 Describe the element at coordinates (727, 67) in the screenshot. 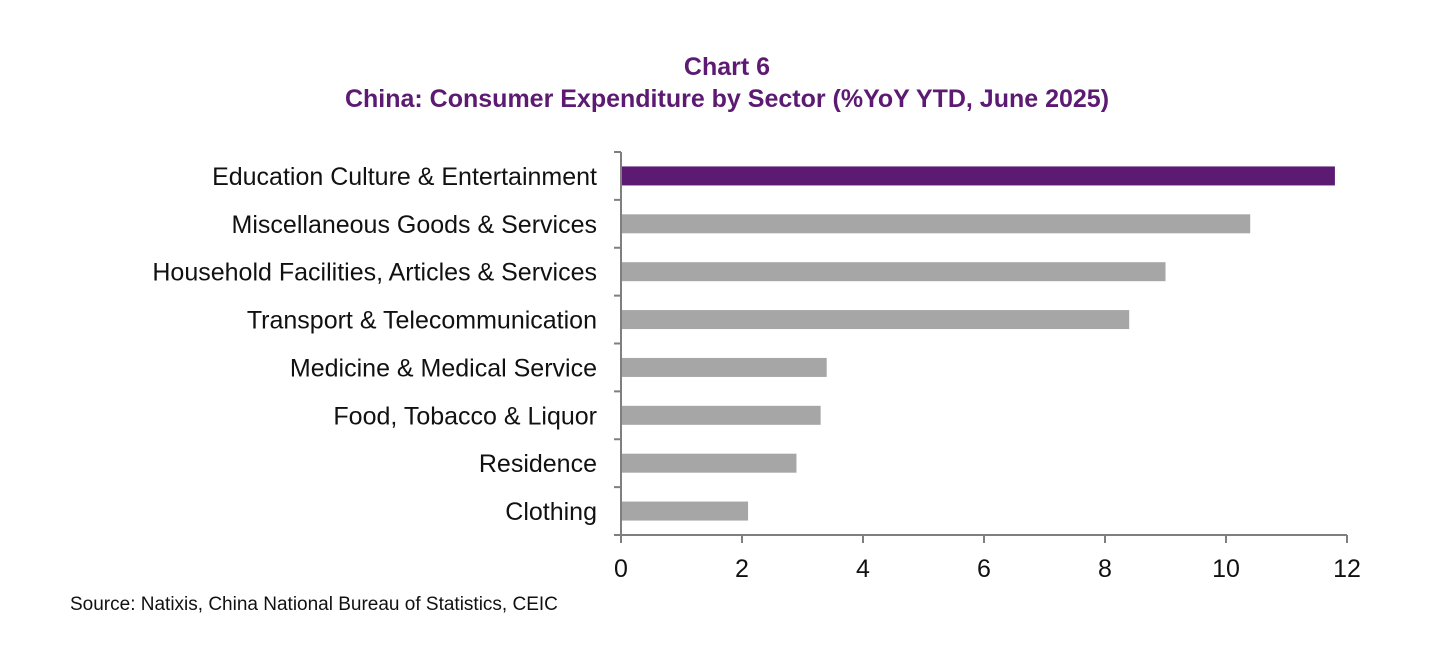

I see `chart-title: Chart 6` at that location.